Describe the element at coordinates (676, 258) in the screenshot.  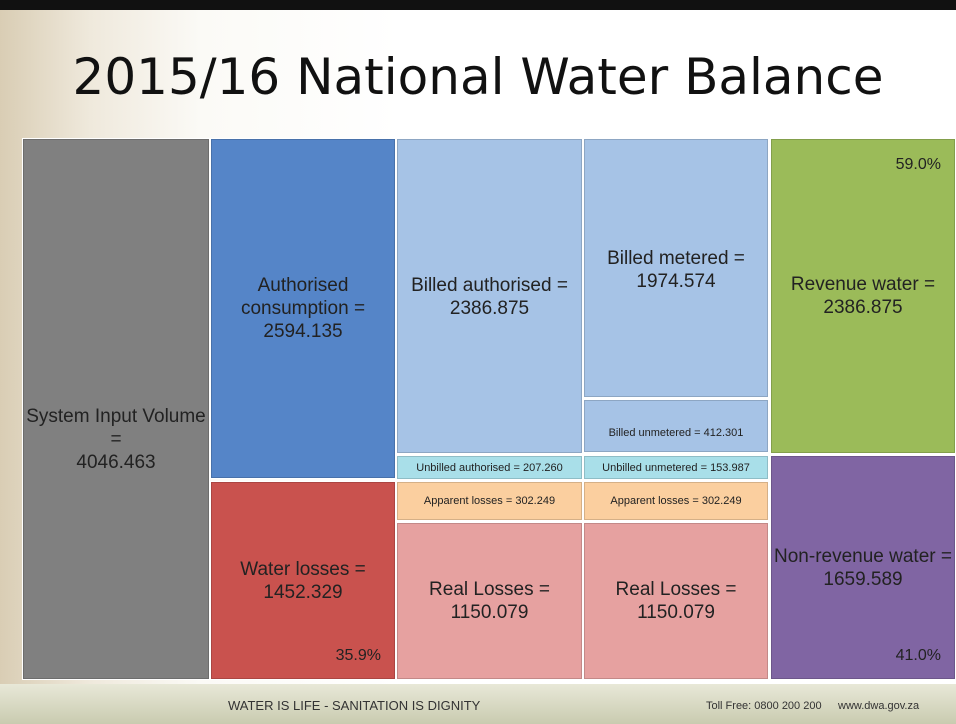
I see `box-label: Billed metered =` at that location.